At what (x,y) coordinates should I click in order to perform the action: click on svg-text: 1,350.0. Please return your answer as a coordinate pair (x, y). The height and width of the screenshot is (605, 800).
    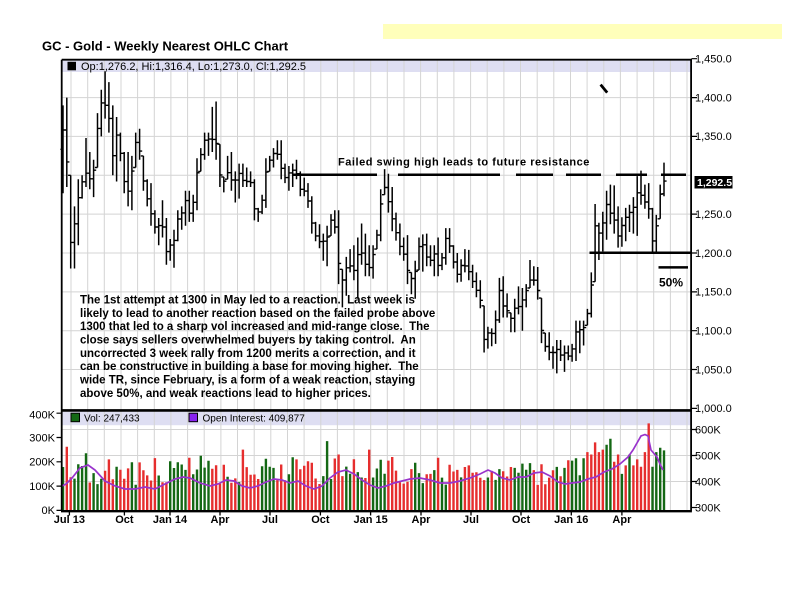
    Looking at the image, I should click on (713, 137).